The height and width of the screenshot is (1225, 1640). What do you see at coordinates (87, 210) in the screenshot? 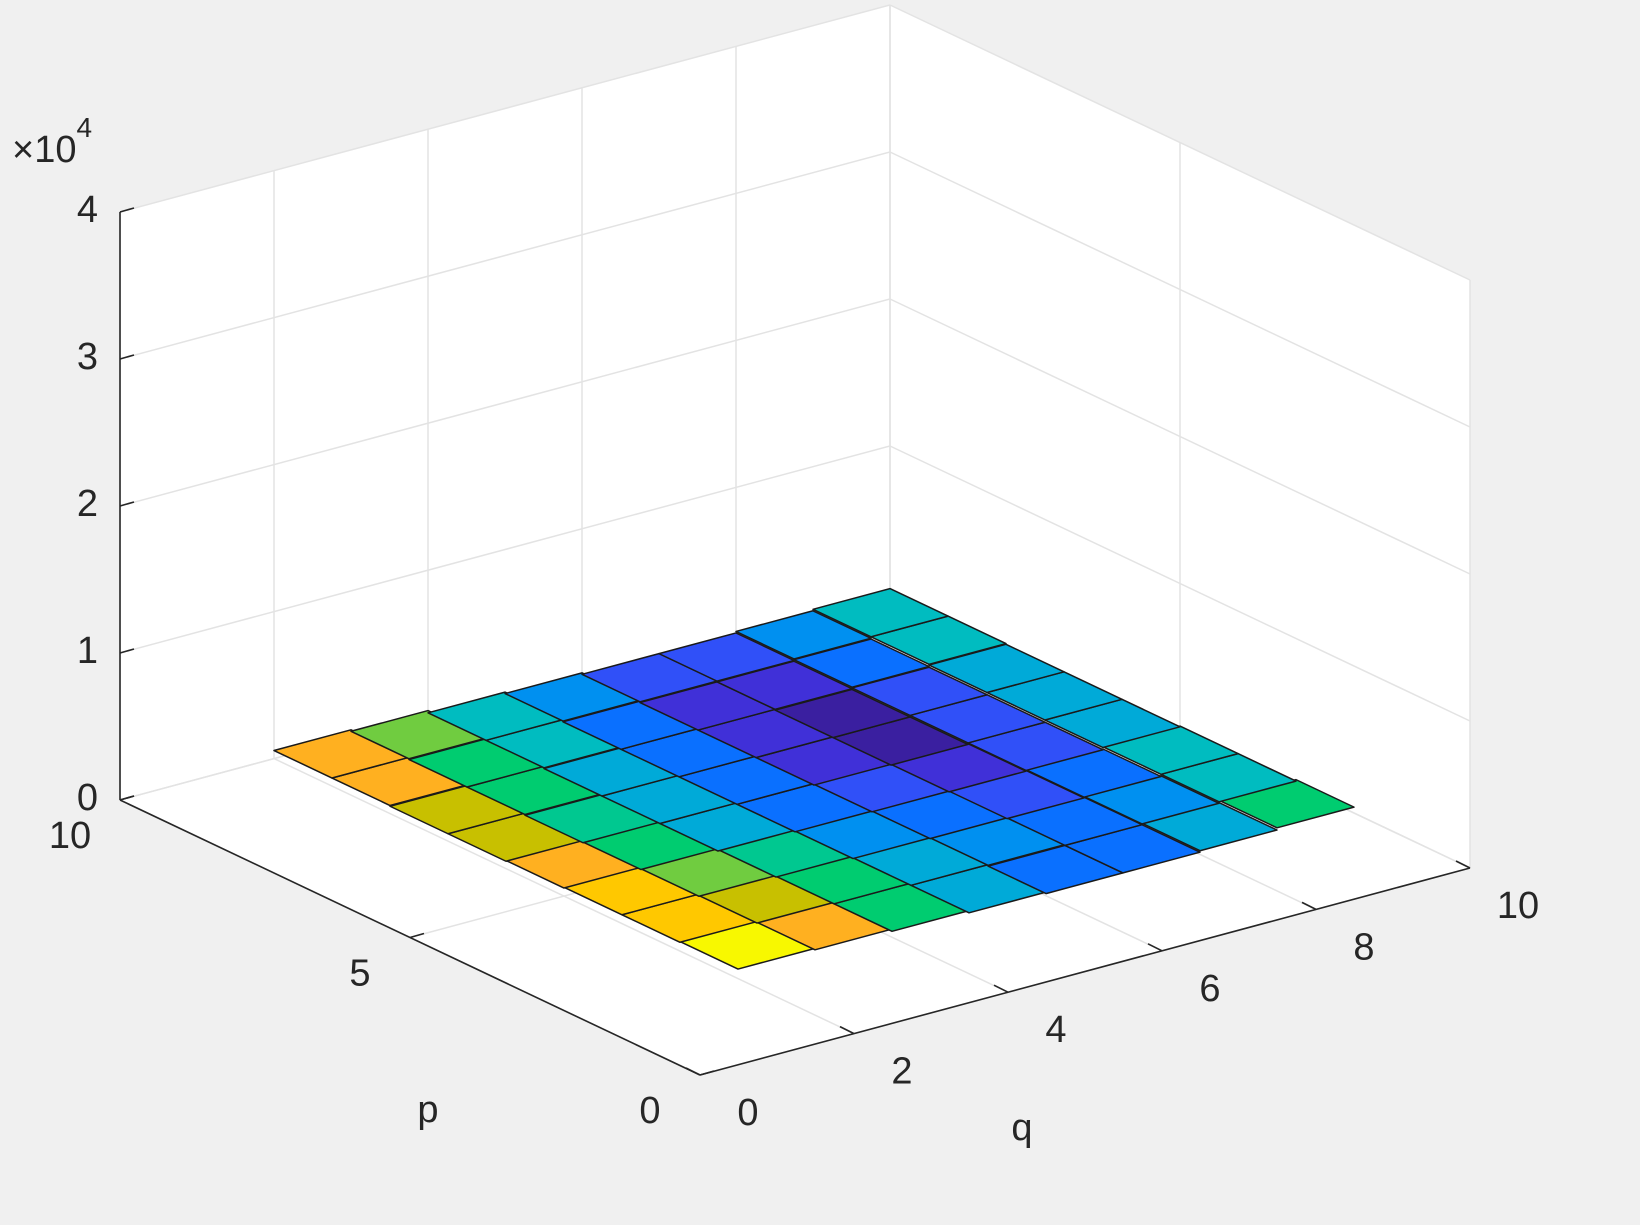
I see `z-tick-label: 4` at bounding box center [87, 210].